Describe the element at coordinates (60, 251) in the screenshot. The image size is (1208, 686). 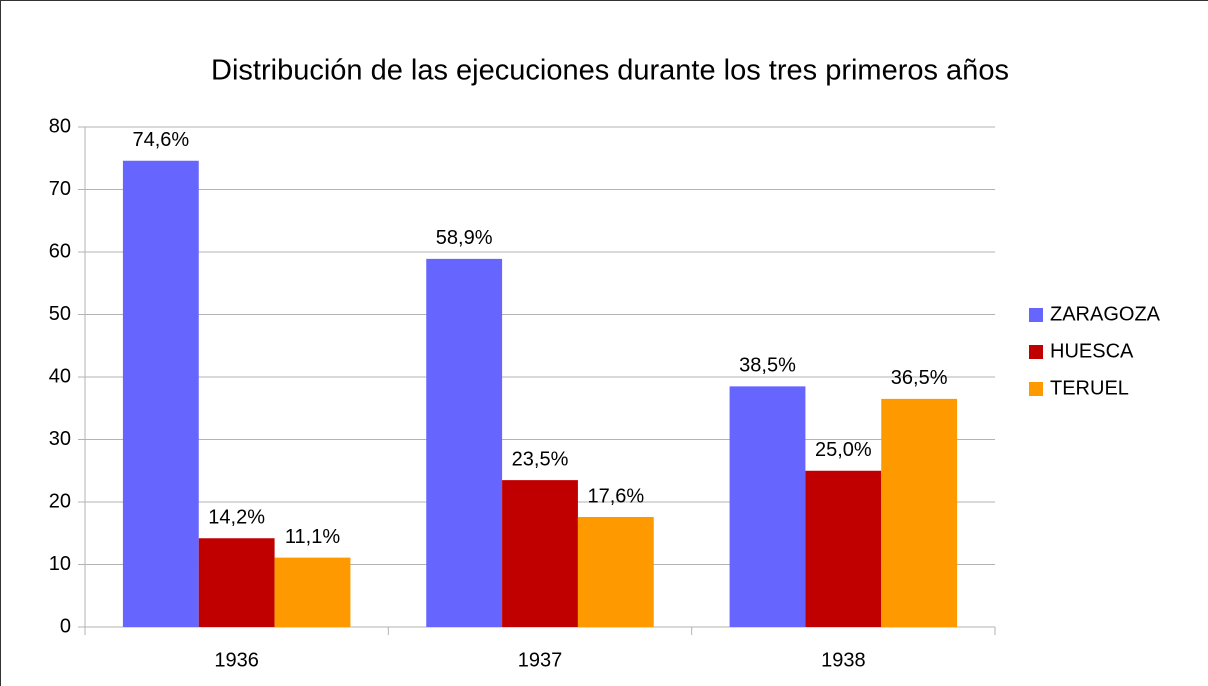
I see `y-tick-label: 60` at that location.